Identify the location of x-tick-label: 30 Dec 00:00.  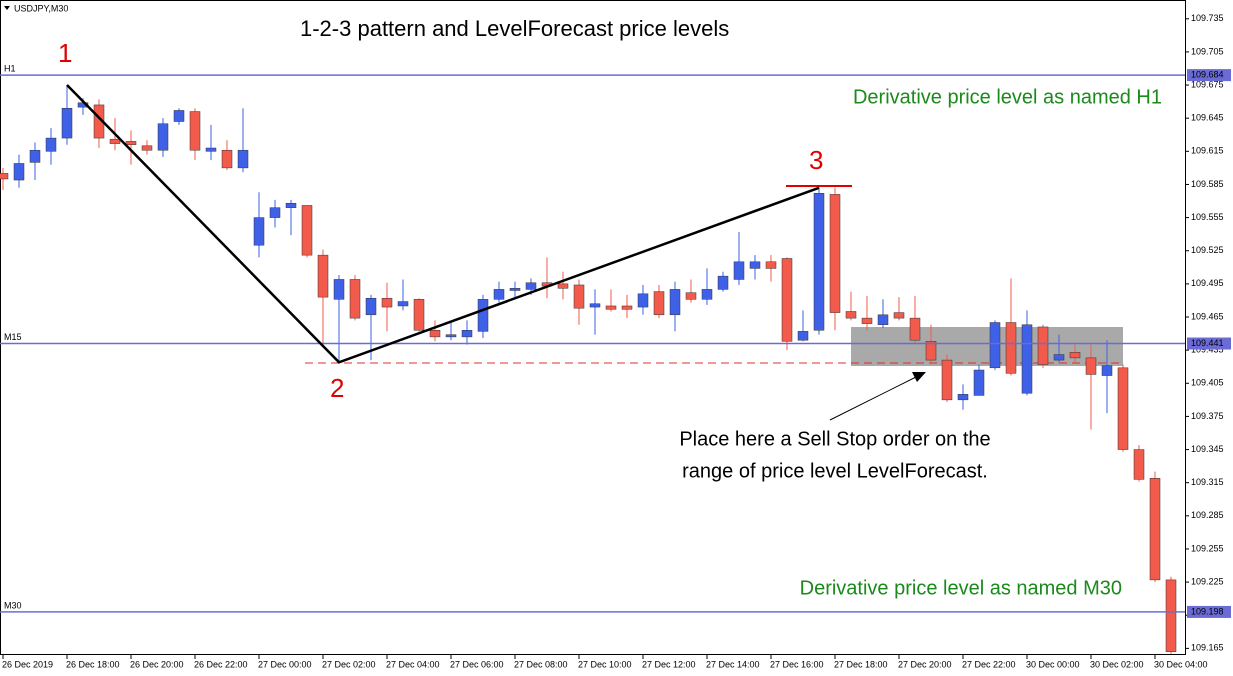
(1053, 664).